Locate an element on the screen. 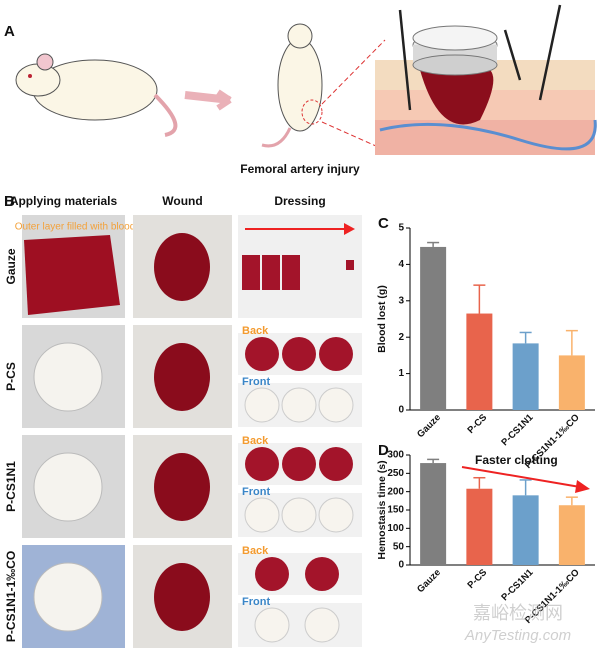 This screenshot has width=600, height=657. y-tick-label: 100 is located at coordinates (395, 528).